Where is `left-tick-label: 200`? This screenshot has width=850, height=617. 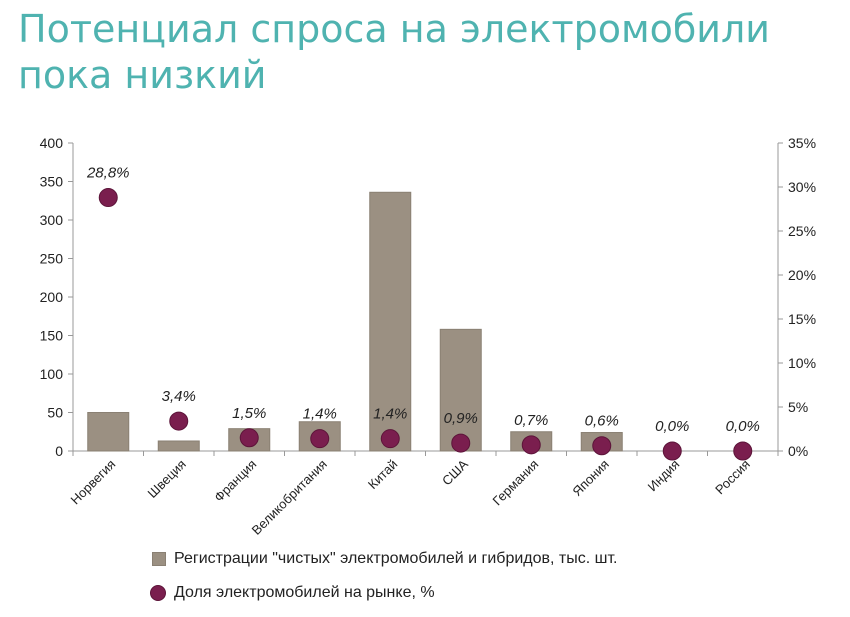 left-tick-label: 200 is located at coordinates (52, 297).